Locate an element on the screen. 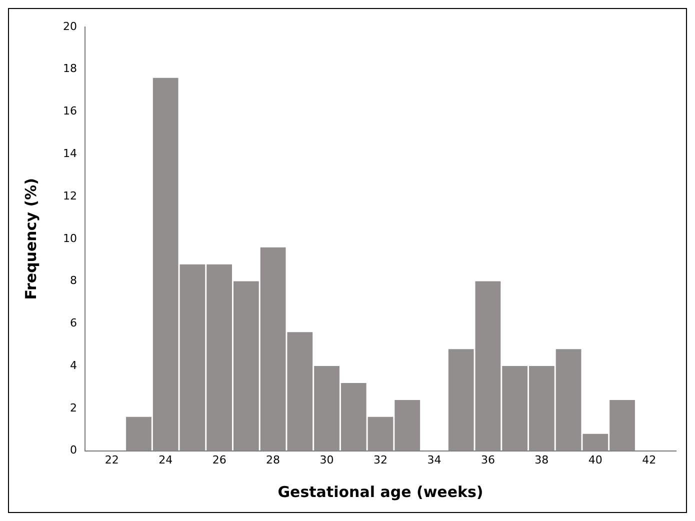 The height and width of the screenshot is (521, 695). x-tick-label: 32 is located at coordinates (381, 459).